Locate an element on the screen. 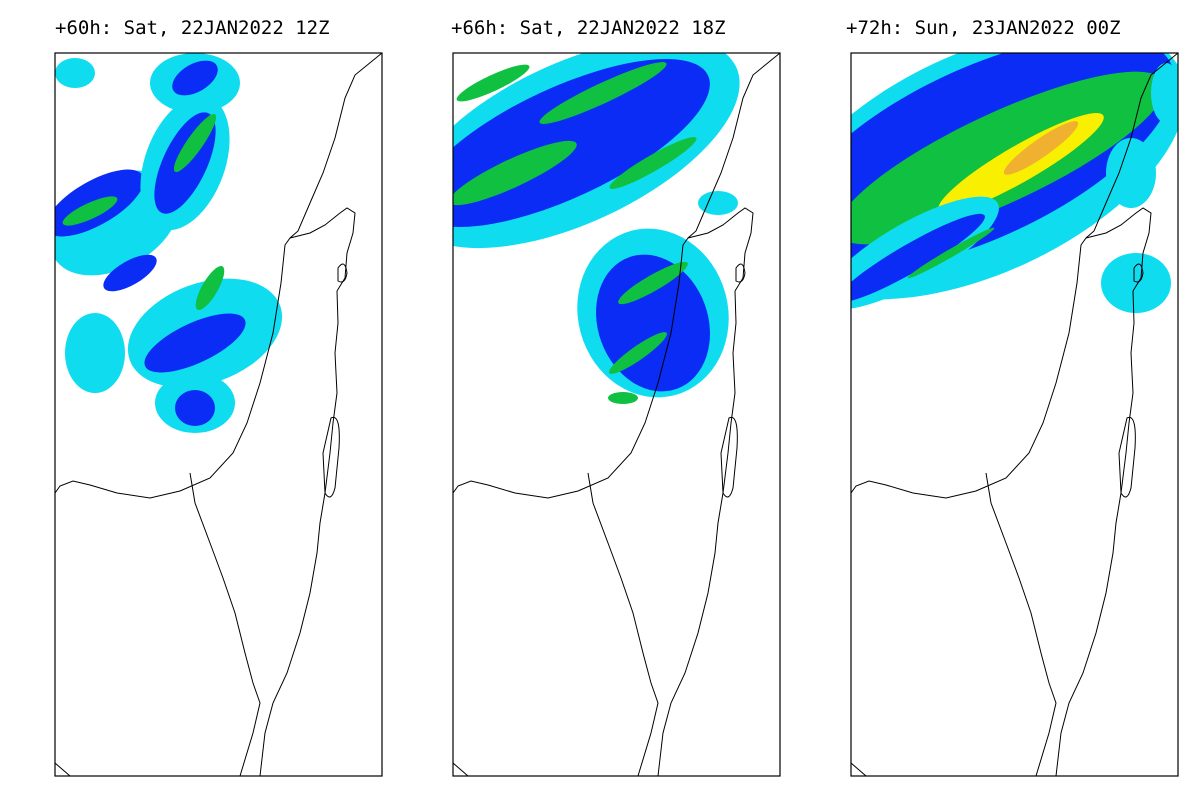 The image size is (1200, 802). panel-title: +72h: Sun, 23JAN2022 00Z is located at coordinates (983, 28).